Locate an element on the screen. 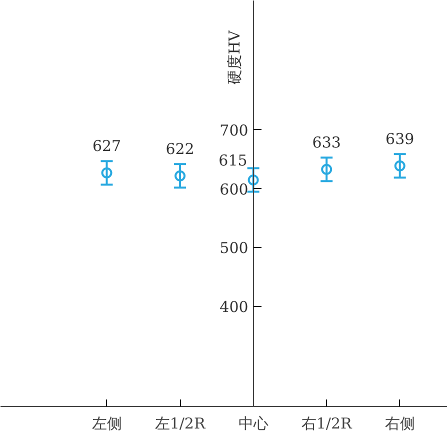  data-label: 615 is located at coordinates (233, 160).